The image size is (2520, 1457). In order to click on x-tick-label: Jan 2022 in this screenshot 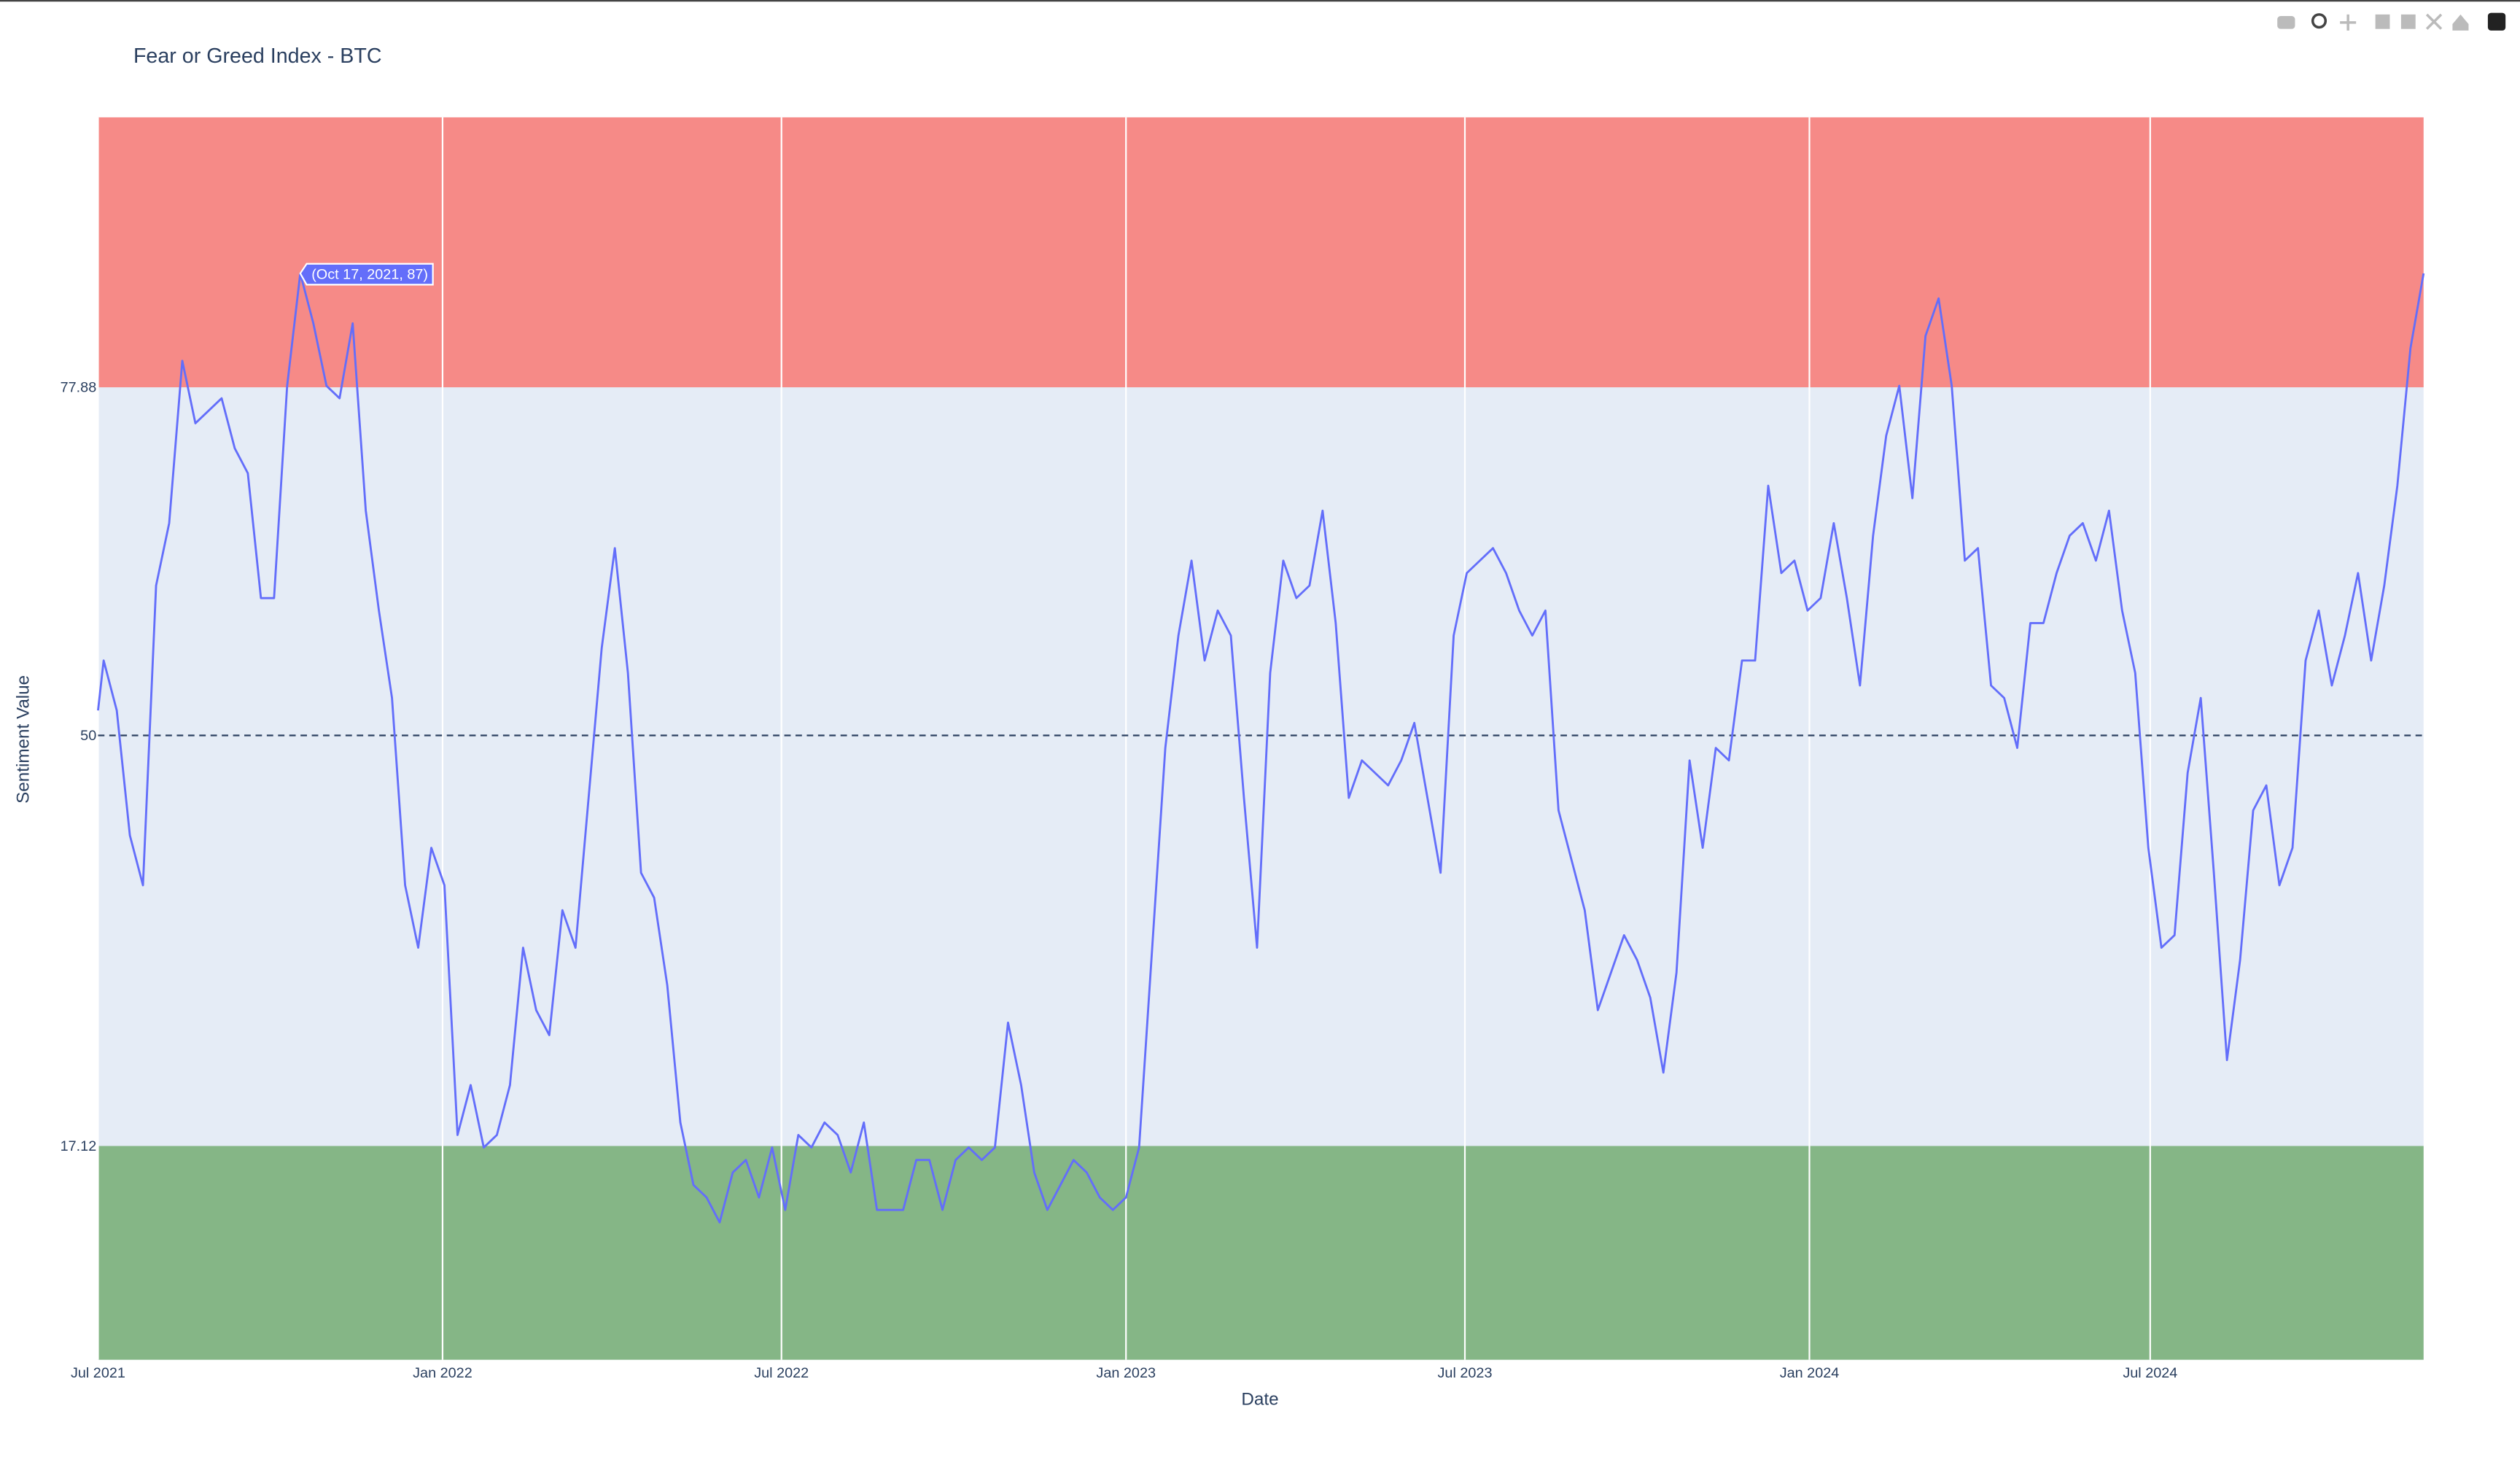, I will do `click(442, 1373)`.